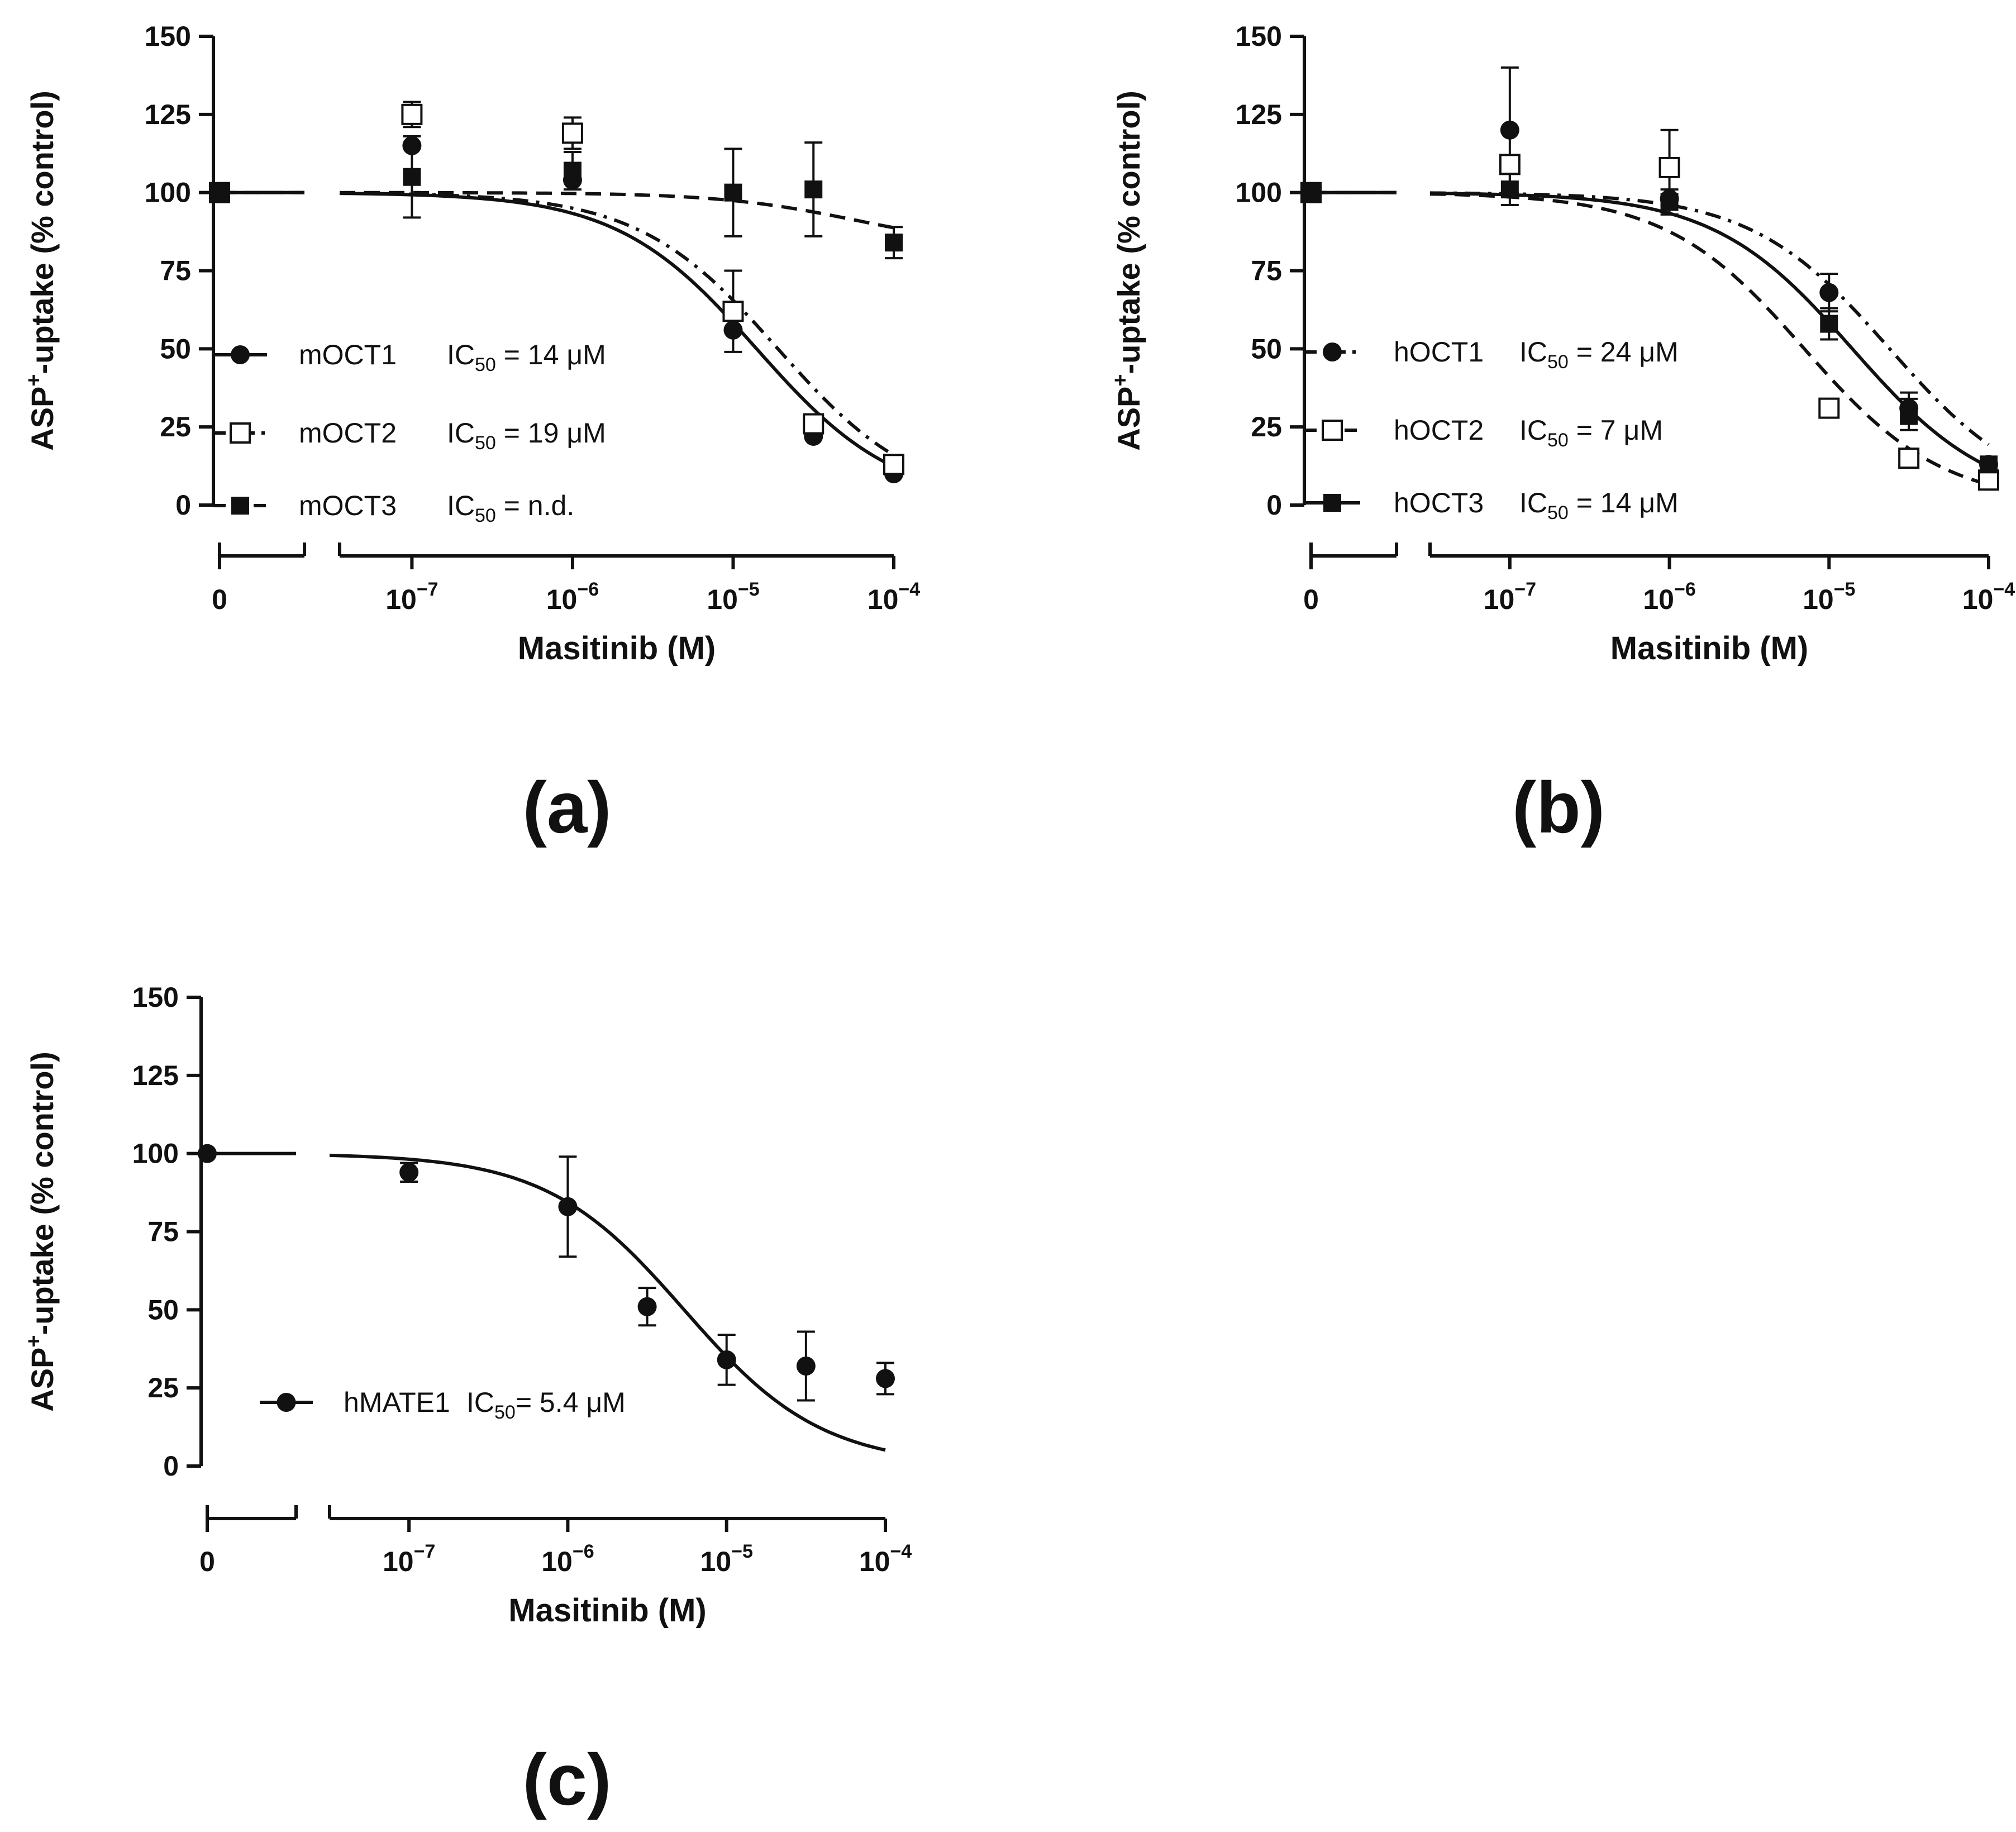  I want to click on legend-ic50: IC50= 5.4 μM, so click(546, 1405).